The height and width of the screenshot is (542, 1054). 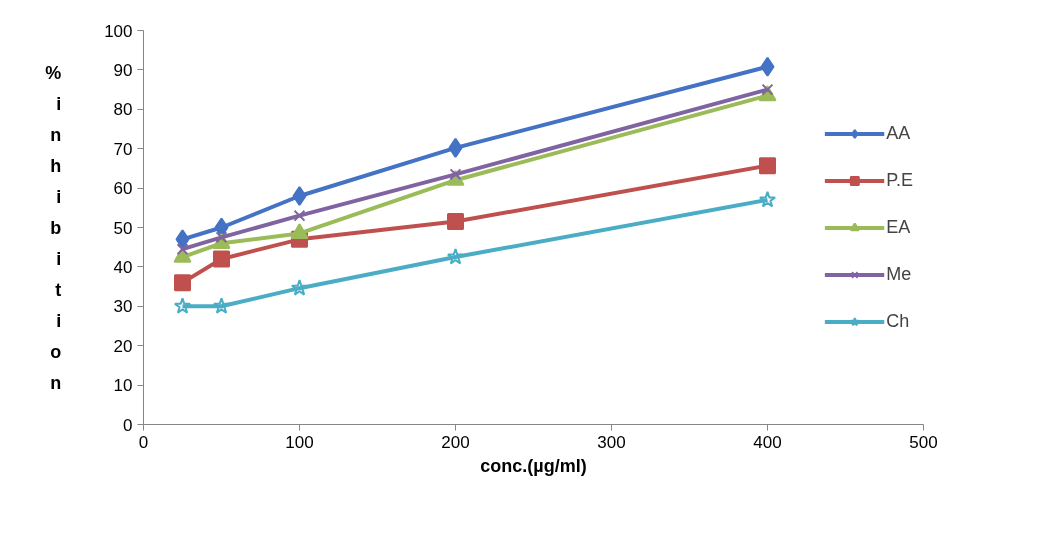 I want to click on y-tick-label: 90, so click(x=123, y=70).